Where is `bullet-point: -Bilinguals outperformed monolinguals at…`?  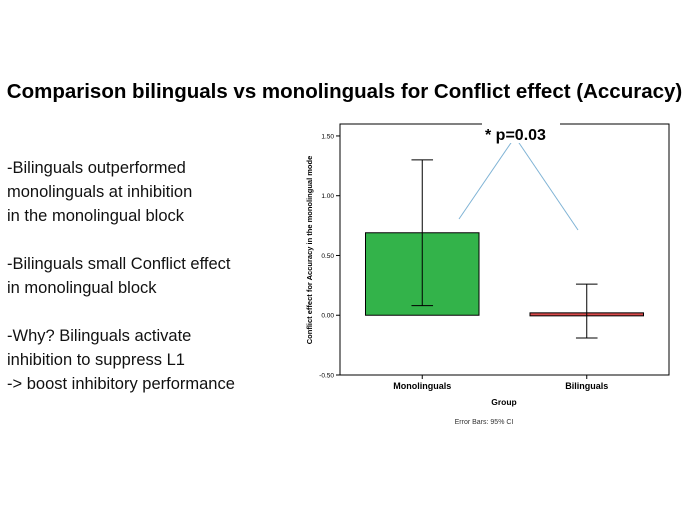
bullet-point: -Bilinguals outperformed monolinguals at… is located at coordinates (100, 192).